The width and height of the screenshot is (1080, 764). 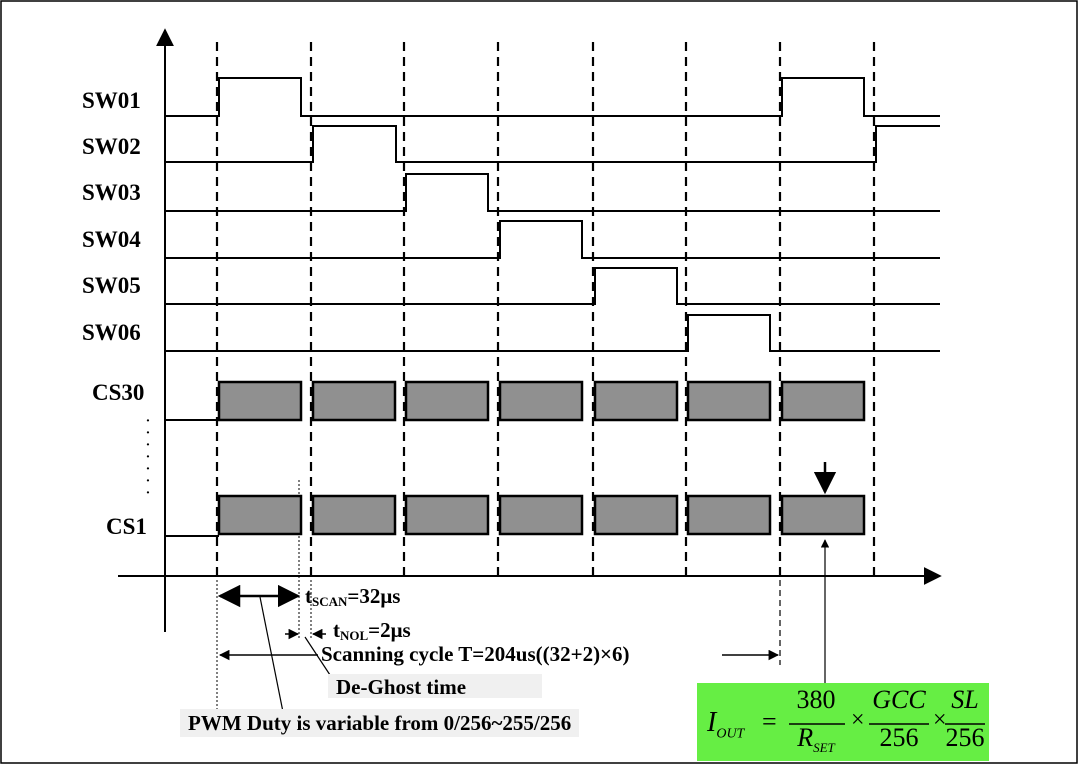 I want to click on sw05-label: SW05, so click(x=111, y=285).